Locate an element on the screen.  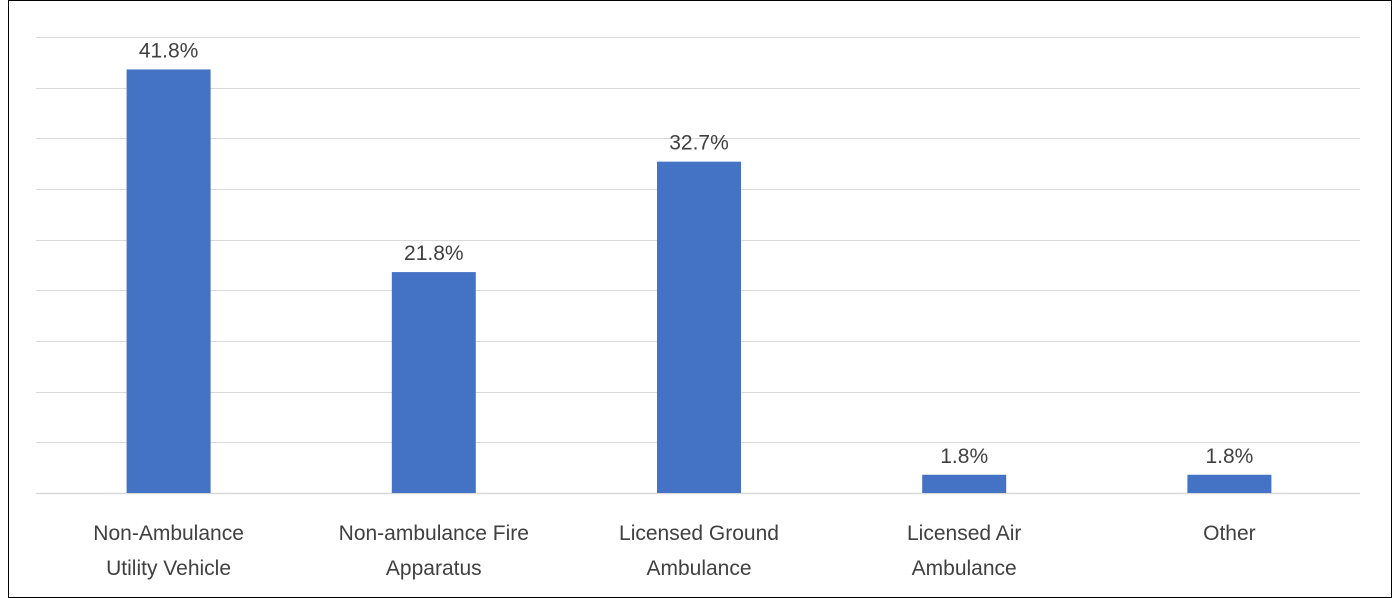
category-label: Other is located at coordinates (1229, 533).